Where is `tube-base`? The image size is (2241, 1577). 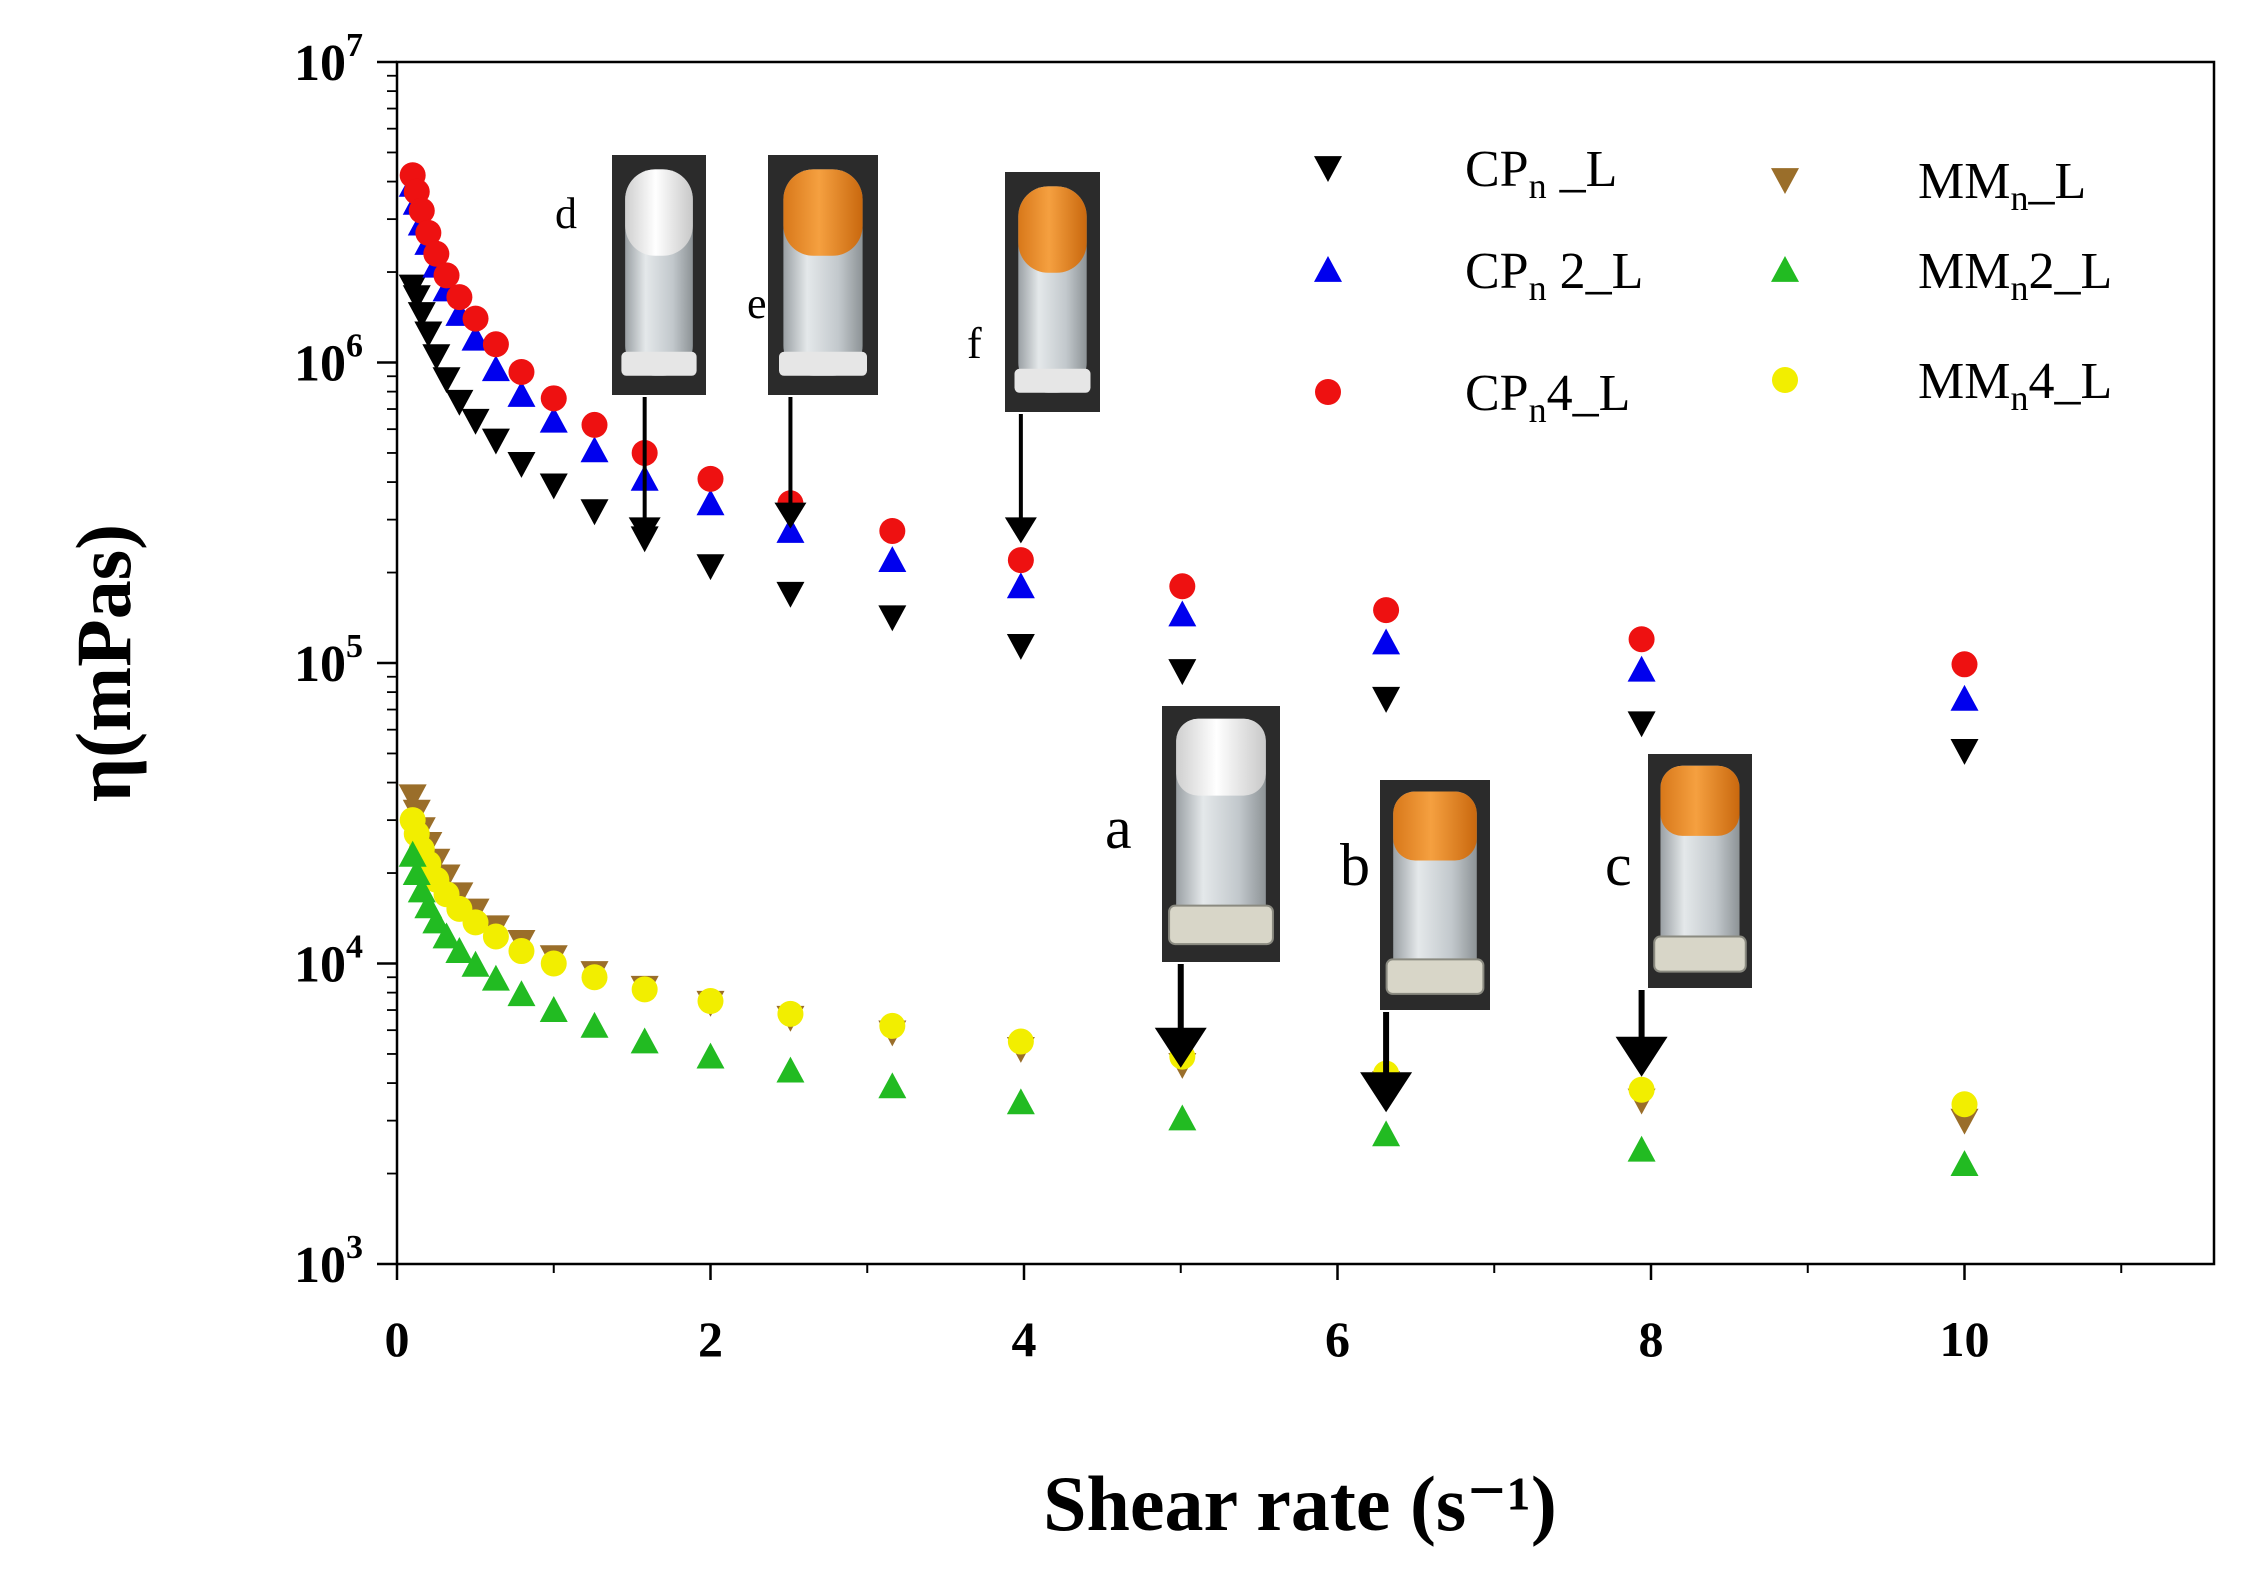 tube-base is located at coordinates (823, 363).